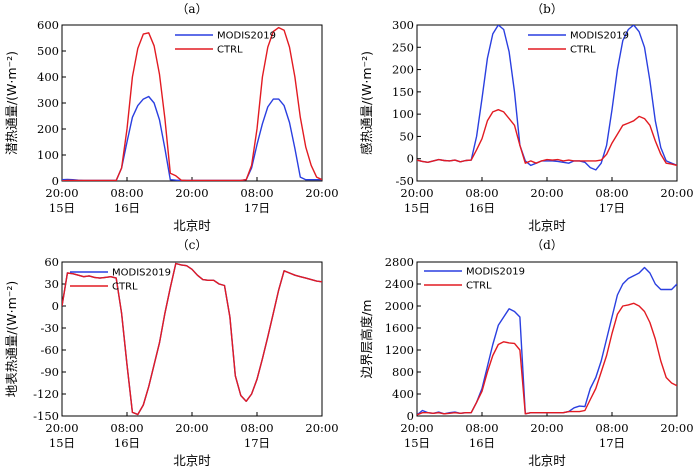 This screenshot has height=469, width=700. What do you see at coordinates (46, 394) in the screenshot?
I see `y-tick-label: -120` at bounding box center [46, 394].